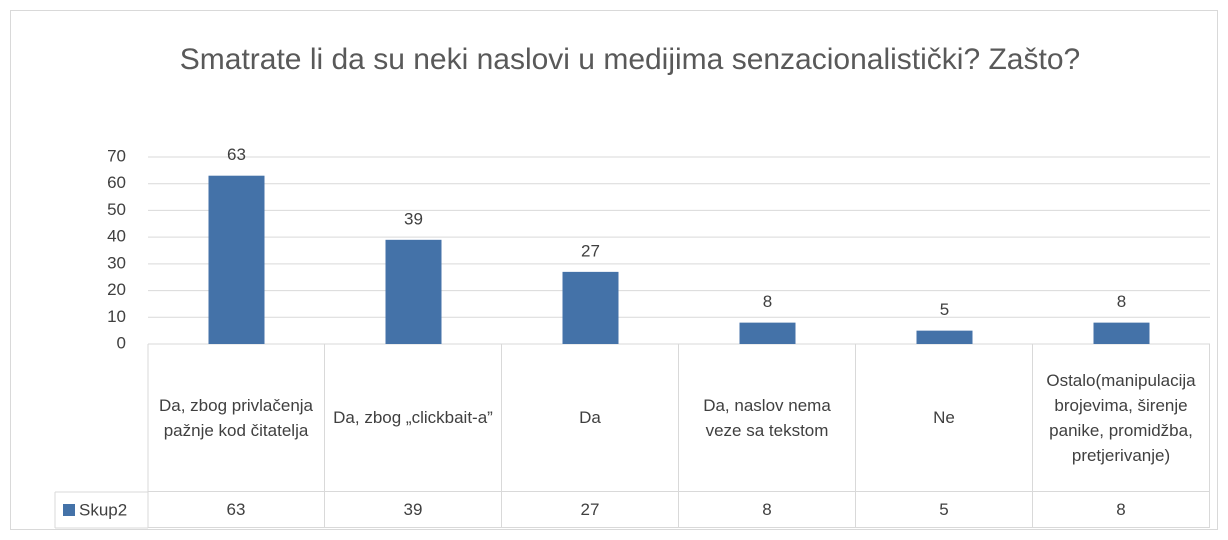 The image size is (1228, 540). I want to click on y-tick-label: 10, so click(116, 316).